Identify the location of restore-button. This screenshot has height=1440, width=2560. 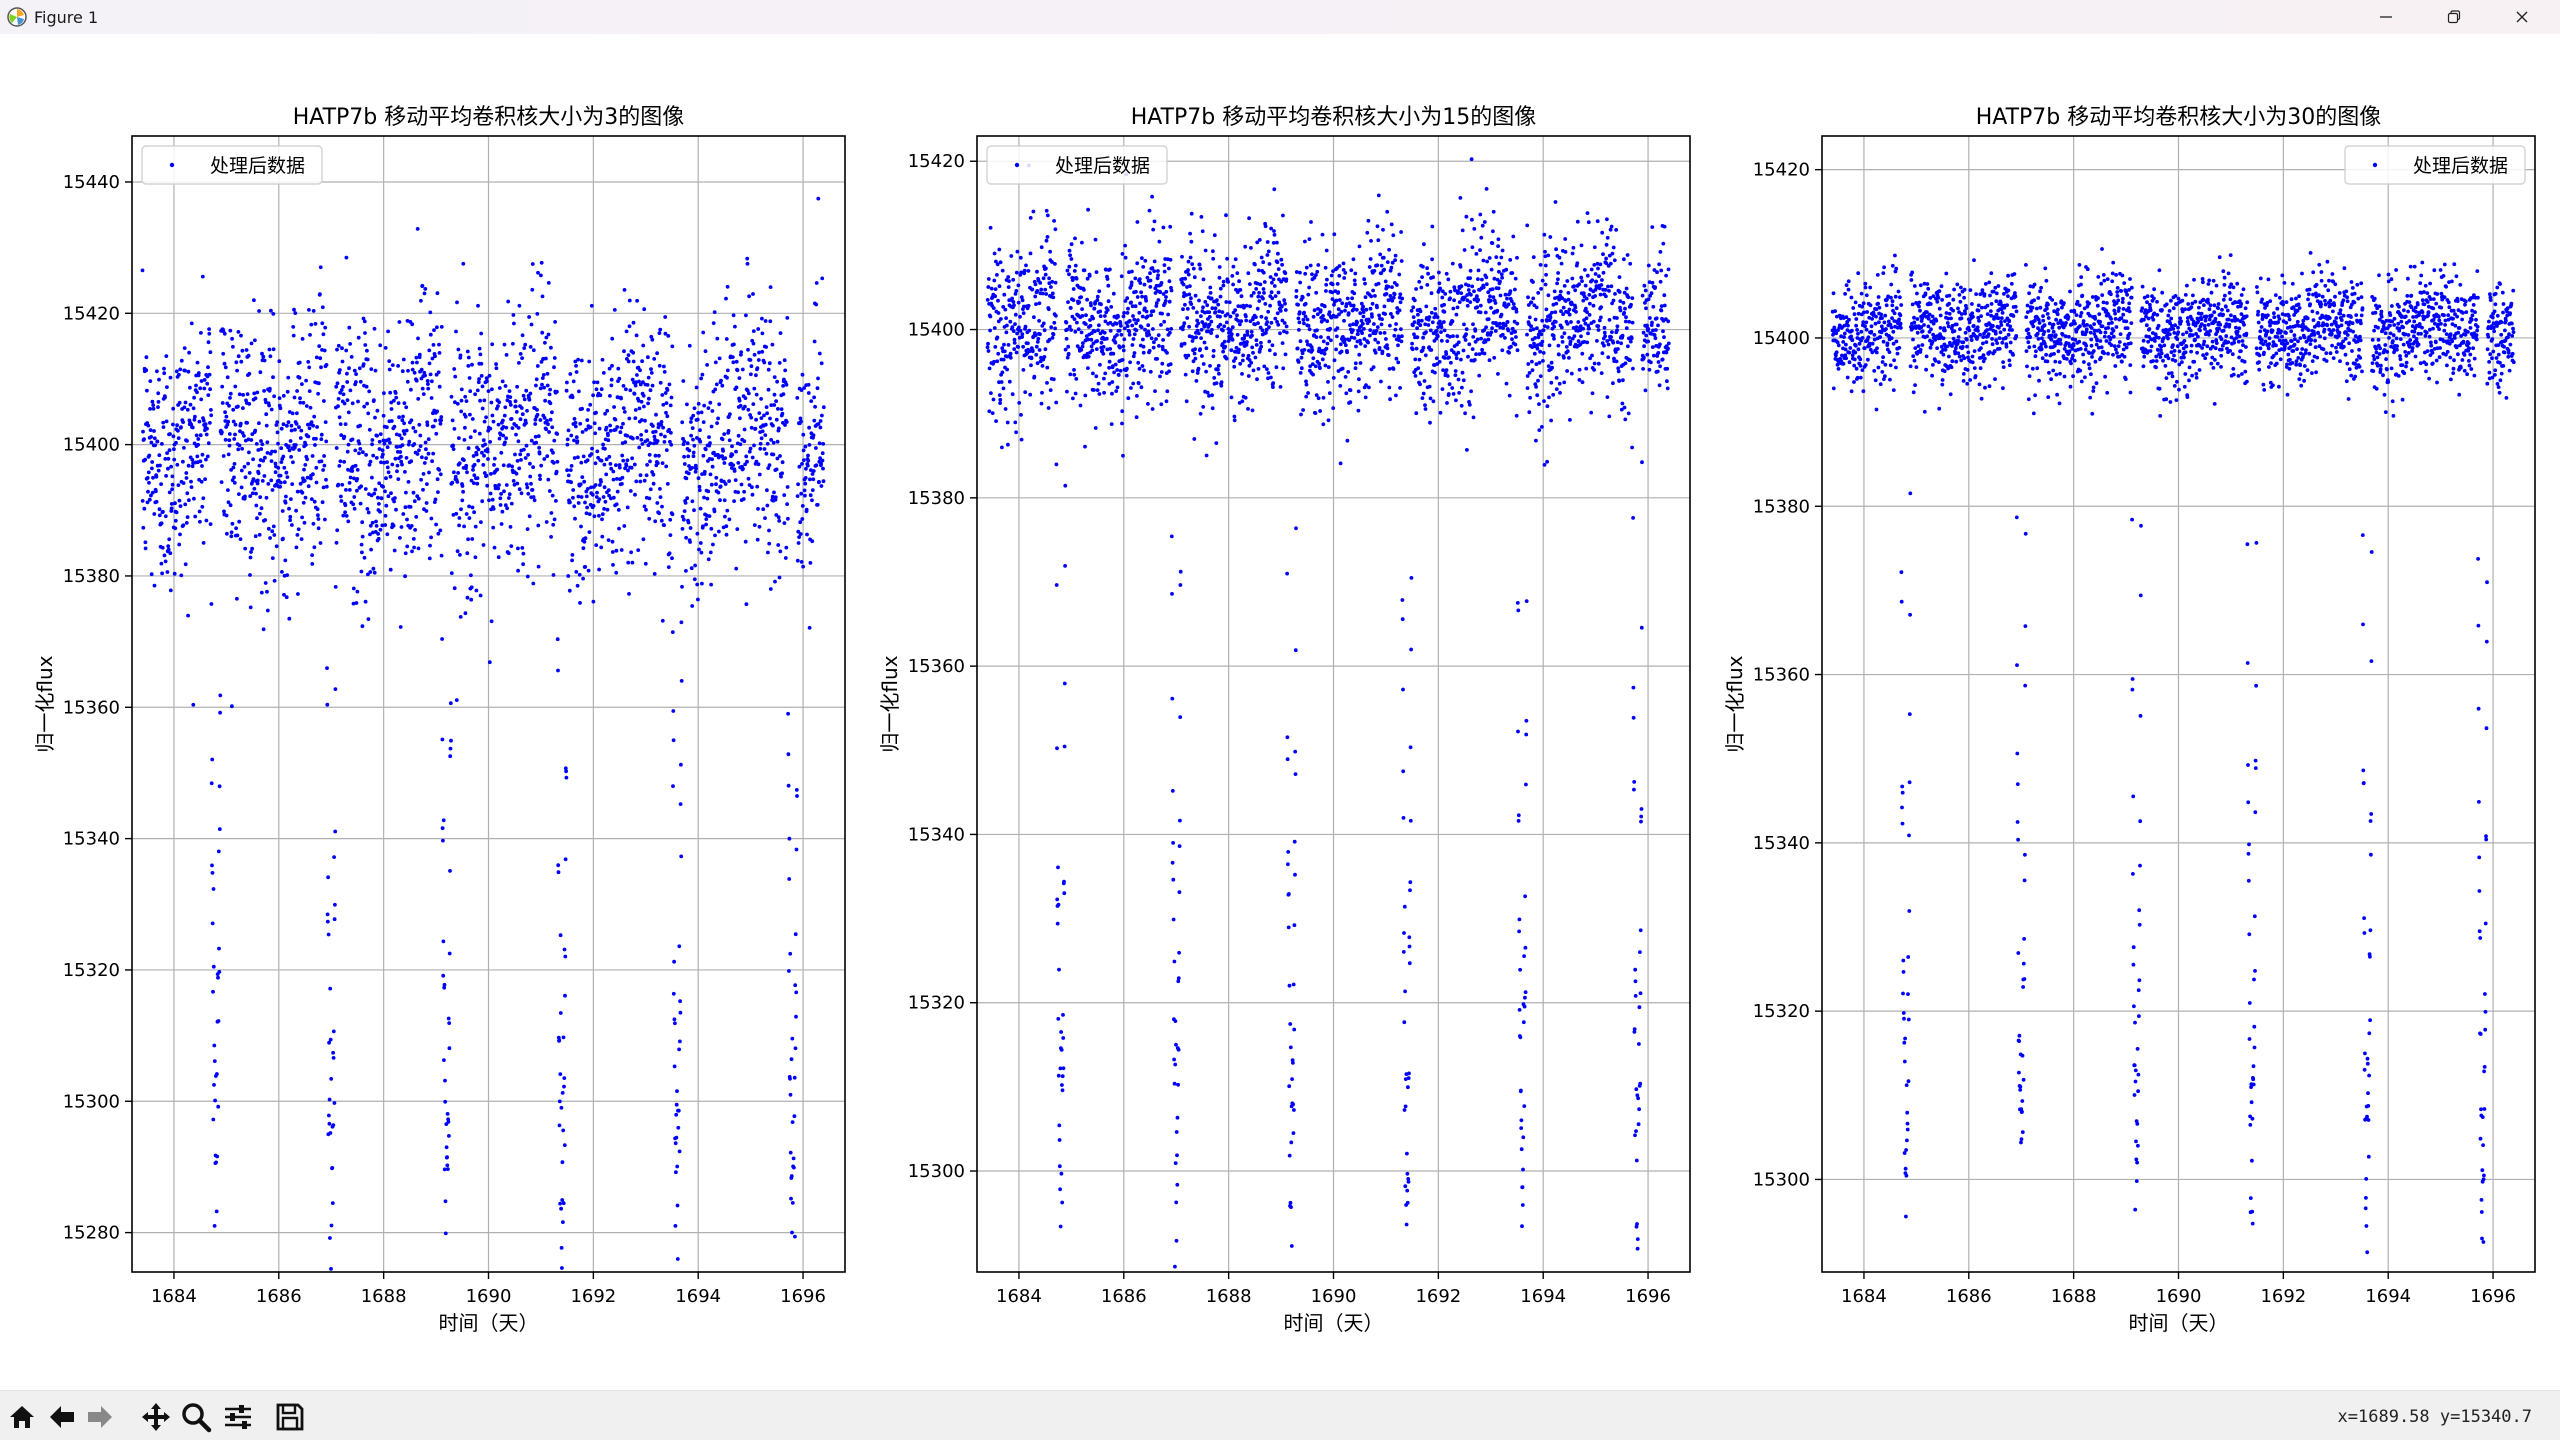
(2454, 17).